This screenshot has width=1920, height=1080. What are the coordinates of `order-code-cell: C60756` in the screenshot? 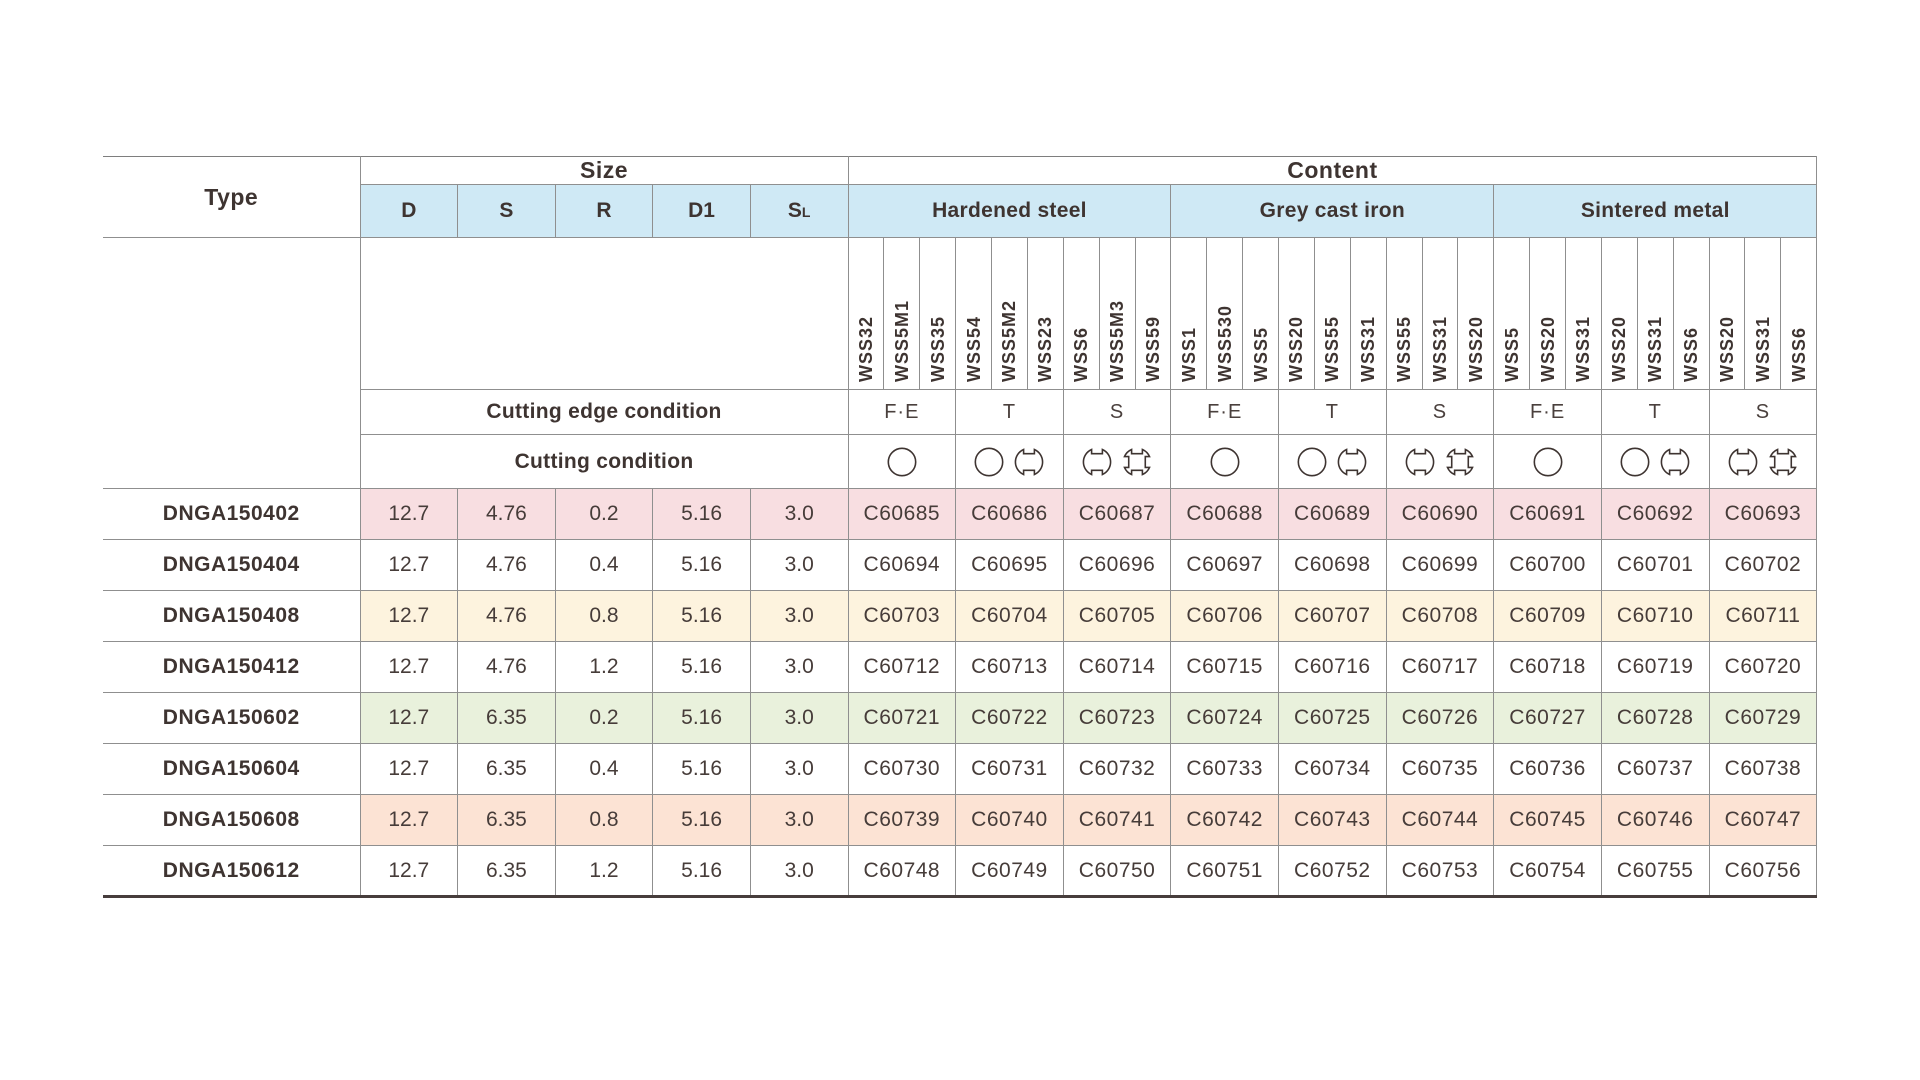 It's located at (1763, 871).